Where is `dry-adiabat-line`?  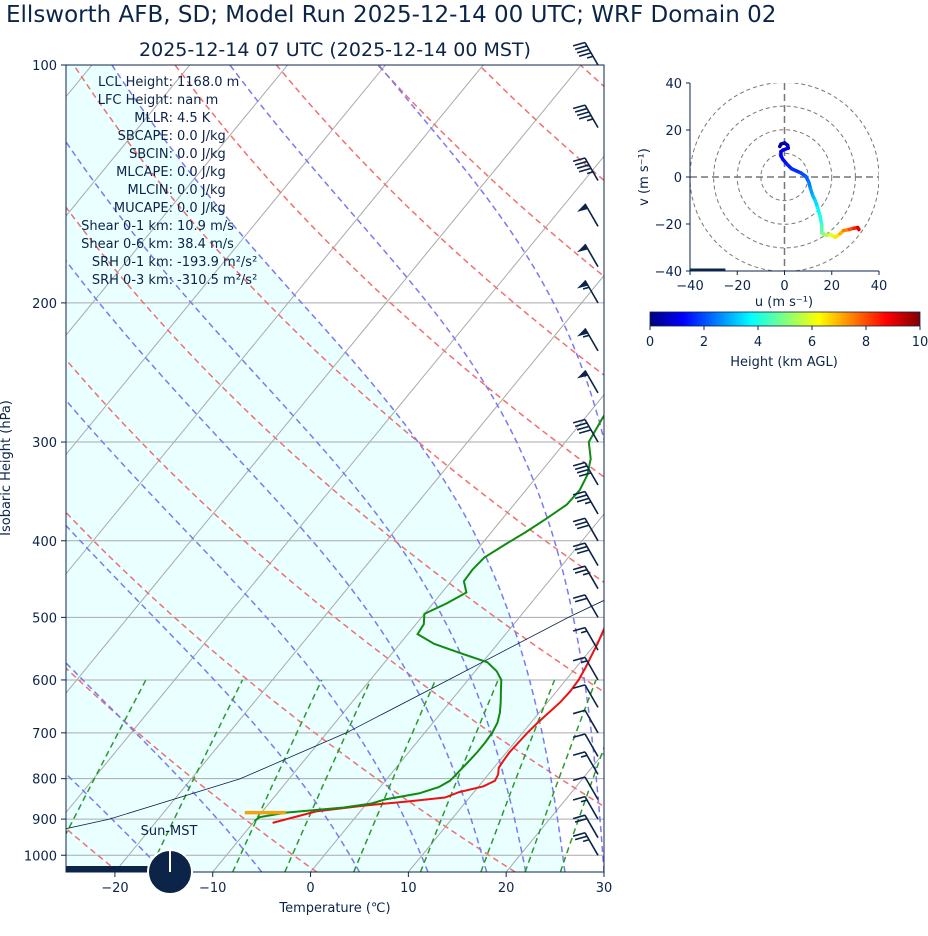 dry-adiabat-line is located at coordinates (192, 769).